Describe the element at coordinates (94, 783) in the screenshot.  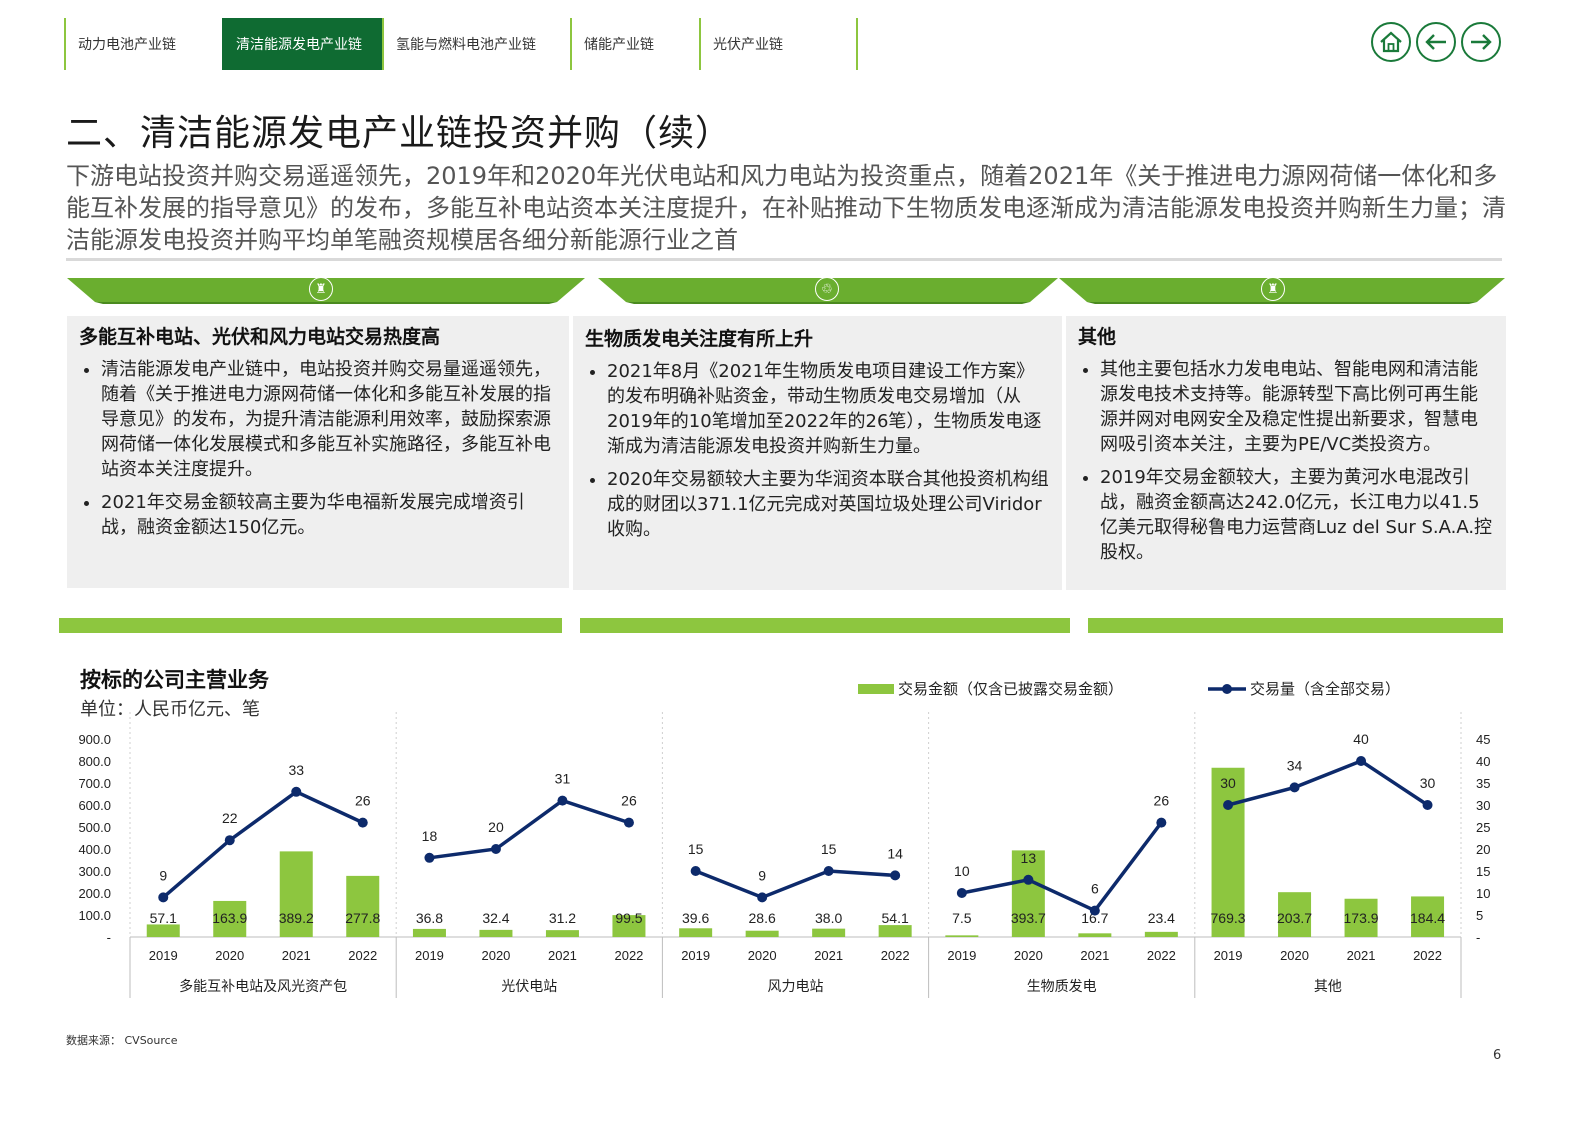
I see `y-left-tick-label: 700.0` at that location.